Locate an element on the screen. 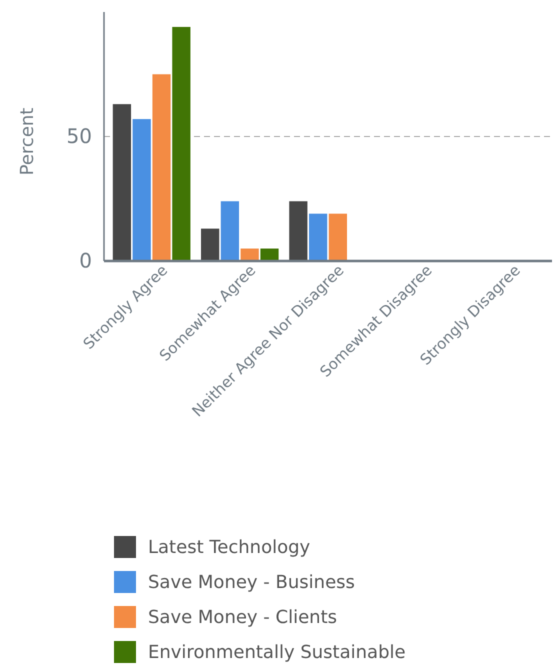 The height and width of the screenshot is (665, 558). y-tick-label: 0 is located at coordinates (85, 260).